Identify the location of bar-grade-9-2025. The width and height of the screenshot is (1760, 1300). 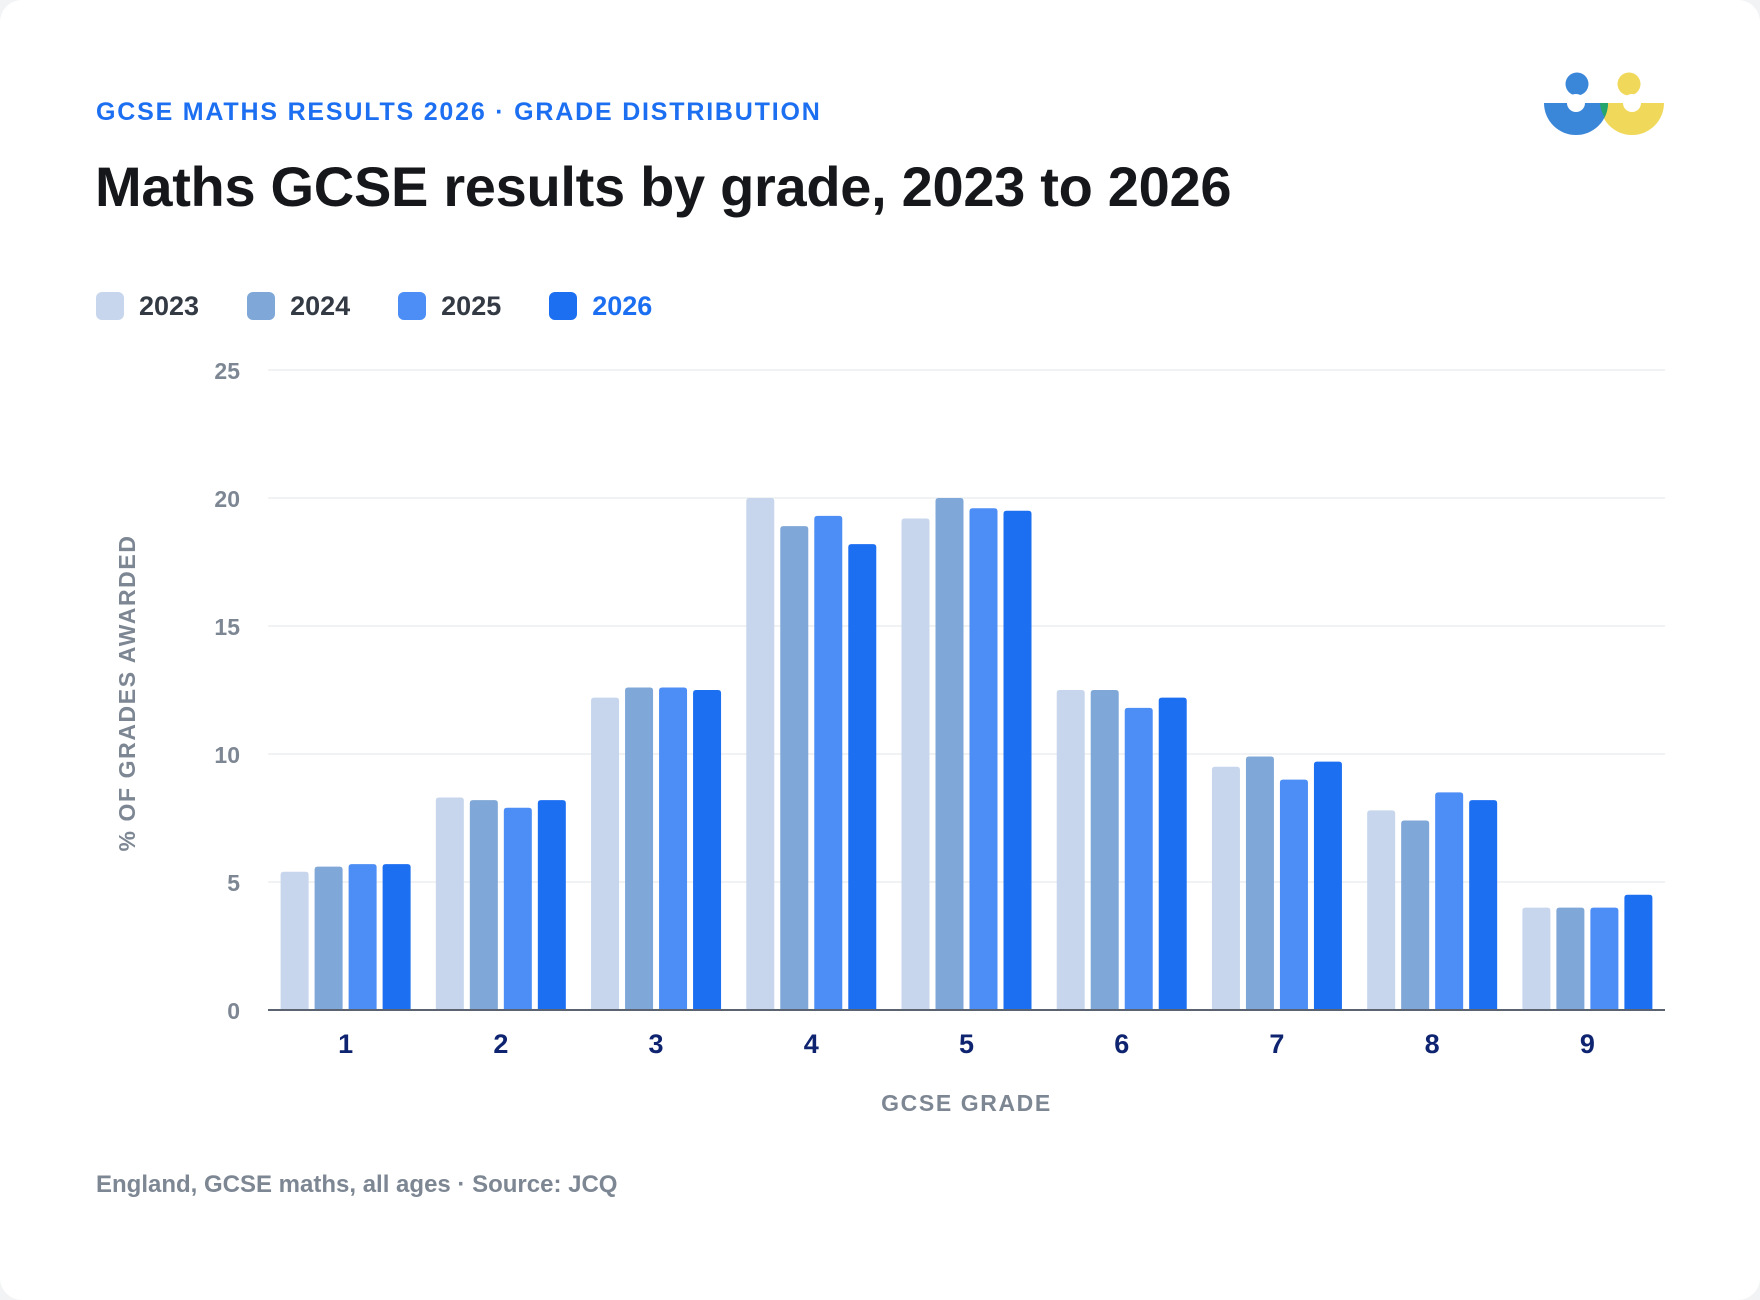
(1604, 958).